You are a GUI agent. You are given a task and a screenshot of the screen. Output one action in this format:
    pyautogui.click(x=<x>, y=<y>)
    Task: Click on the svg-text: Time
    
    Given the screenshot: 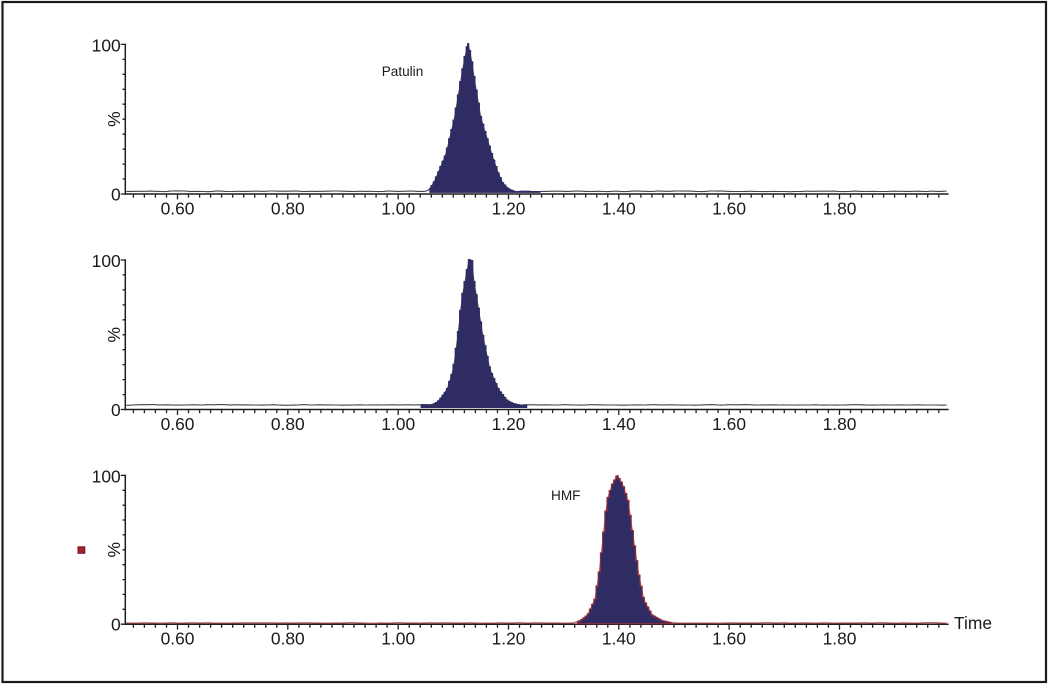 What is the action you would take?
    pyautogui.click(x=973, y=623)
    